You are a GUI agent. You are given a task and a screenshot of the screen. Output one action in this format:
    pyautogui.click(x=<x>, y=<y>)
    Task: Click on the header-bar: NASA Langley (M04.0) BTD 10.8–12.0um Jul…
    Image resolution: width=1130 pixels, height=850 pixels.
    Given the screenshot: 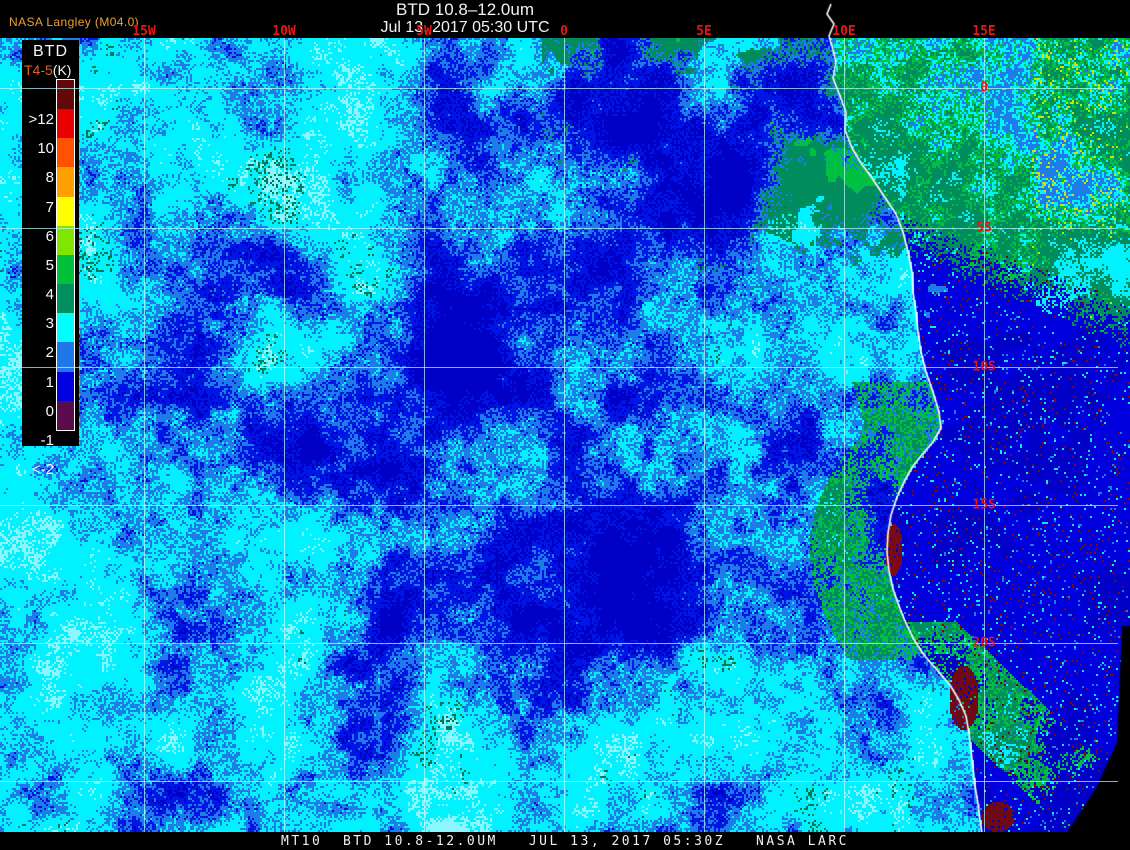 What is the action you would take?
    pyautogui.click(x=565, y=19)
    